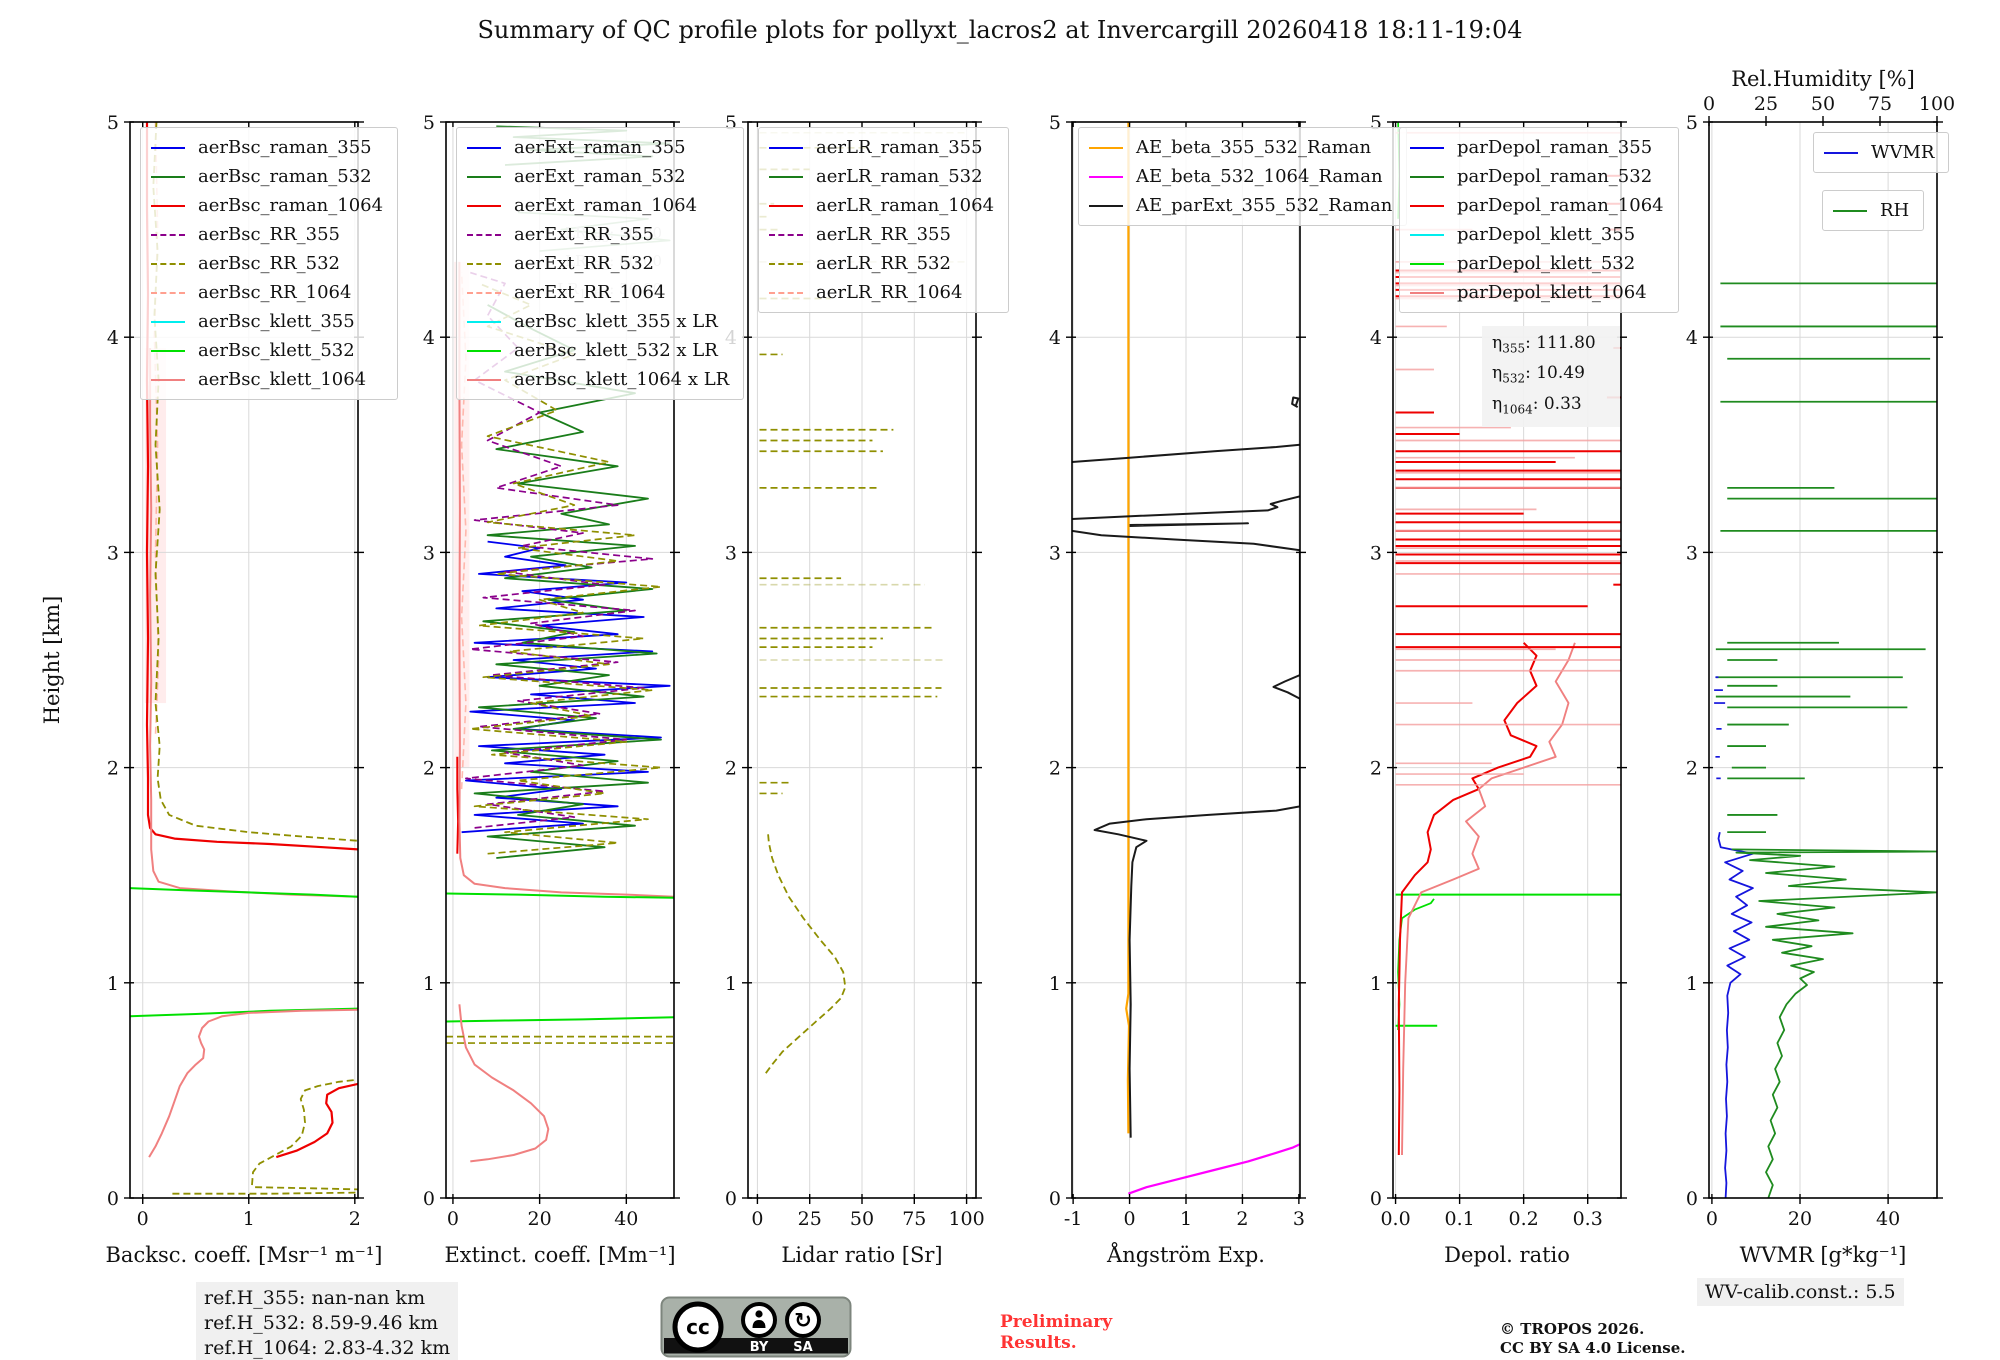 Image resolution: width=2000 pixels, height=1360 pixels. What do you see at coordinates (1881, 152) in the screenshot?
I see `legend-wvmr: WVMR` at bounding box center [1881, 152].